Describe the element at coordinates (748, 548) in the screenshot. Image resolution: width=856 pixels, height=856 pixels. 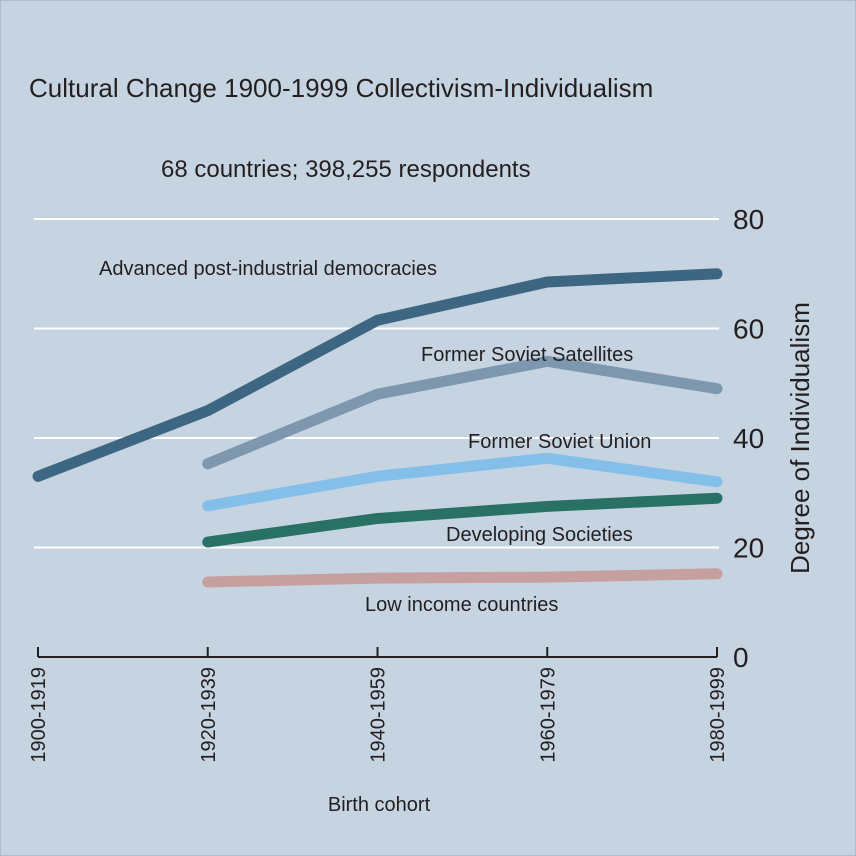
I see `y-tick-label: 20` at that location.